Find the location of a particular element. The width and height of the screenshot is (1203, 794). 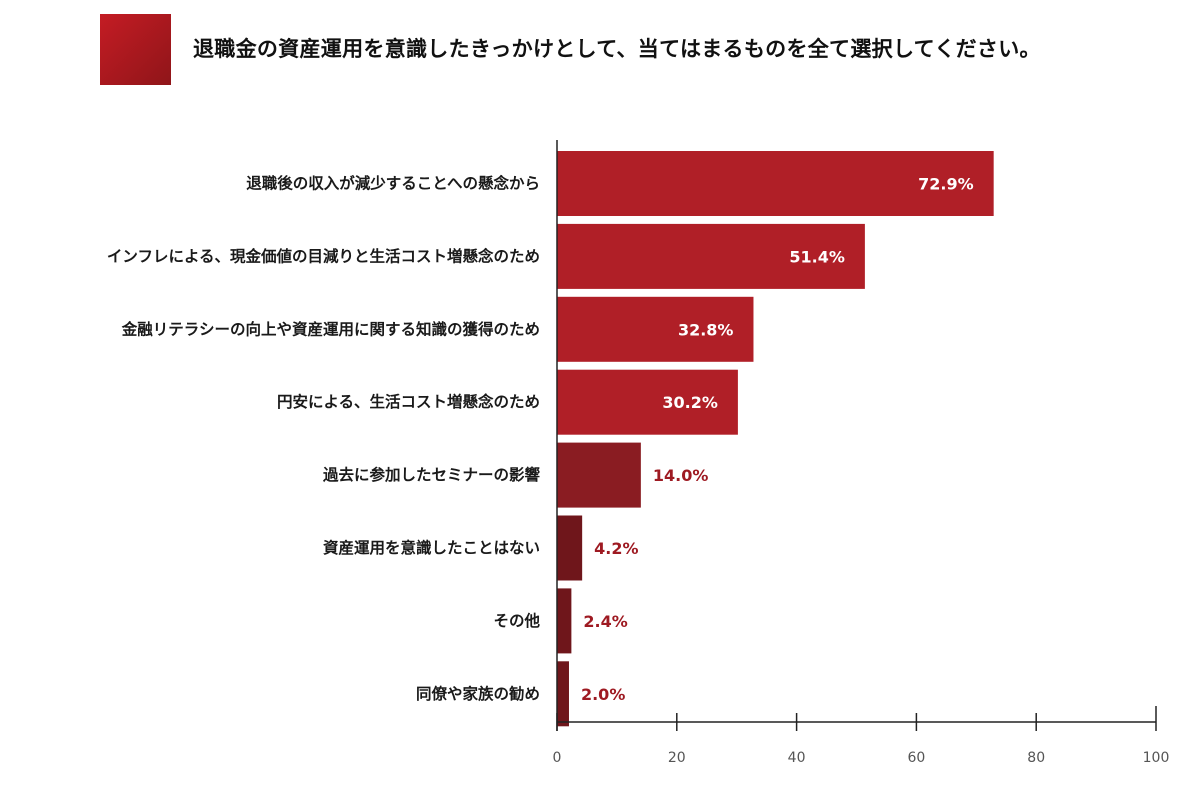

chart-title: 退職金の資産運用を意識したきっかけとして、当てはまるものを全て選択してください。 is located at coordinates (617, 49).